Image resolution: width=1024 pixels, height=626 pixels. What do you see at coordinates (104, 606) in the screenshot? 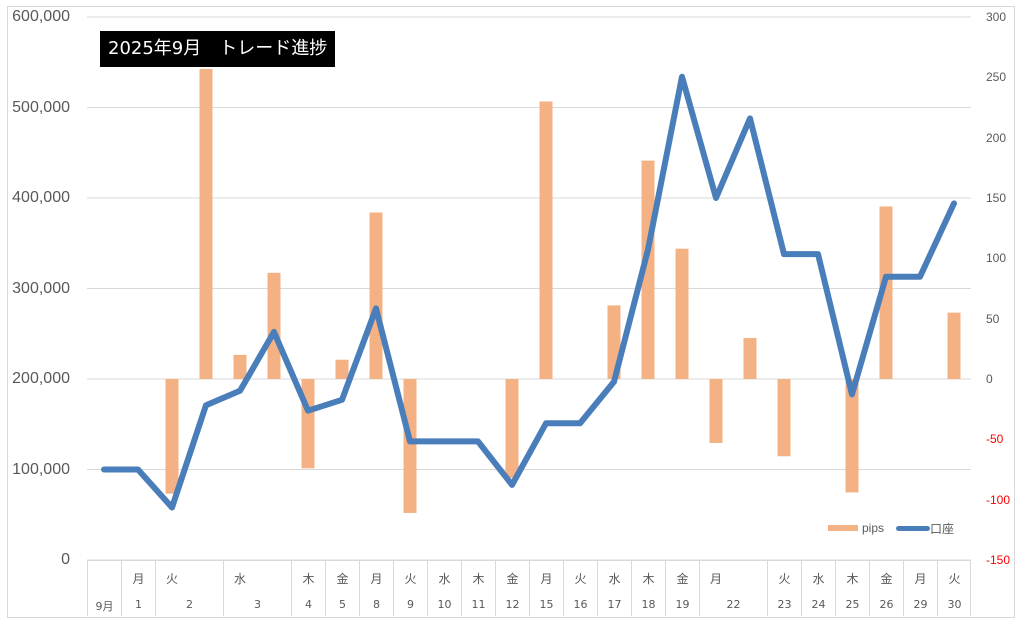
I see `day-label: 9月` at bounding box center [104, 606].